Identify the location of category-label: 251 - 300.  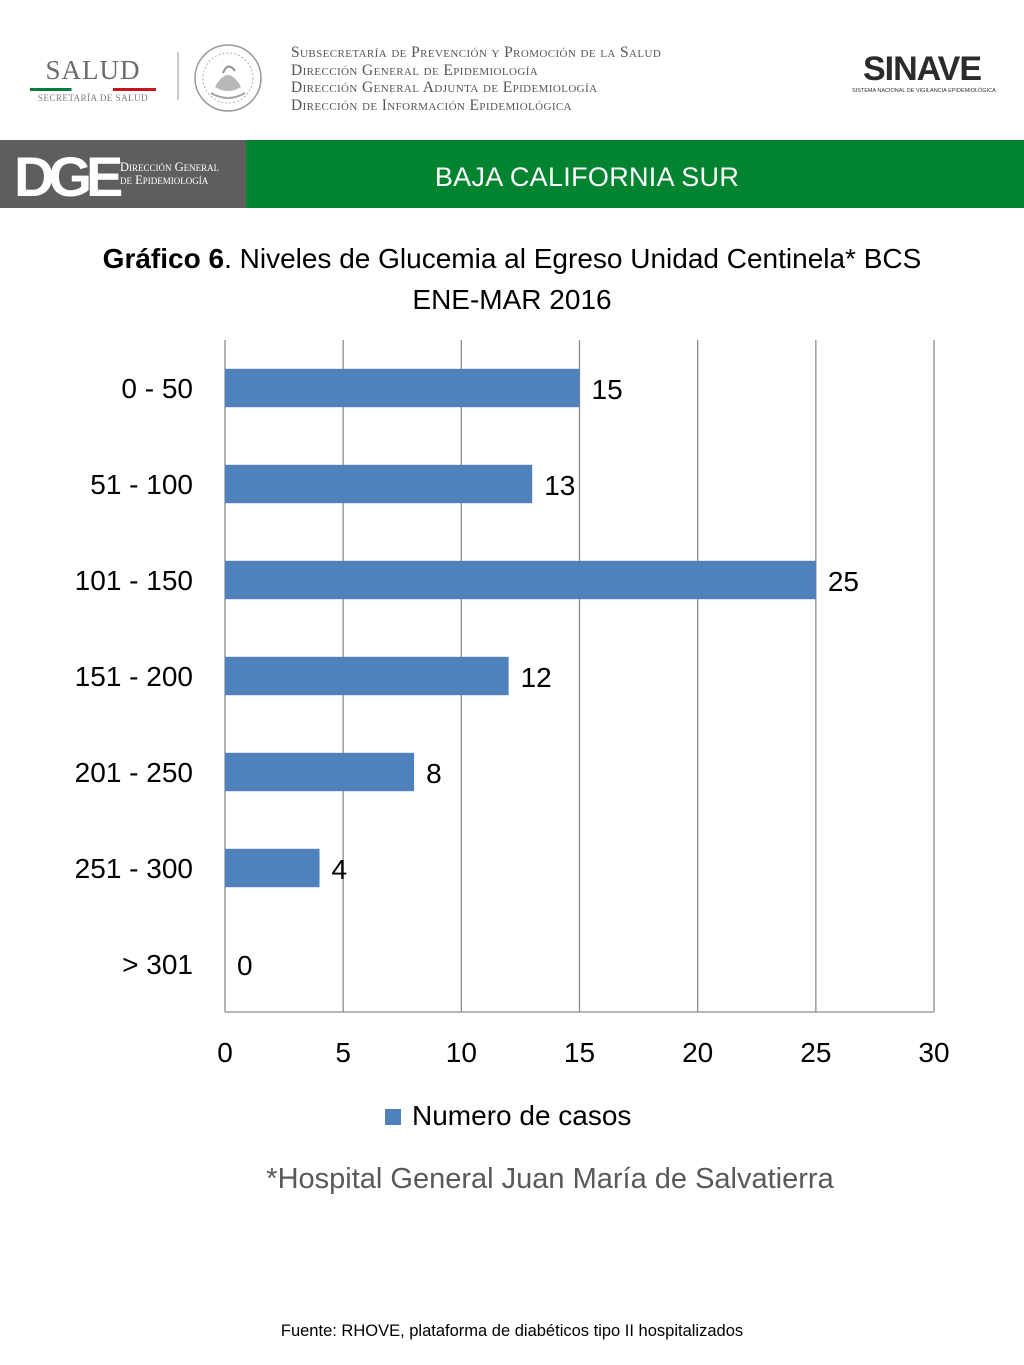
(134, 868).